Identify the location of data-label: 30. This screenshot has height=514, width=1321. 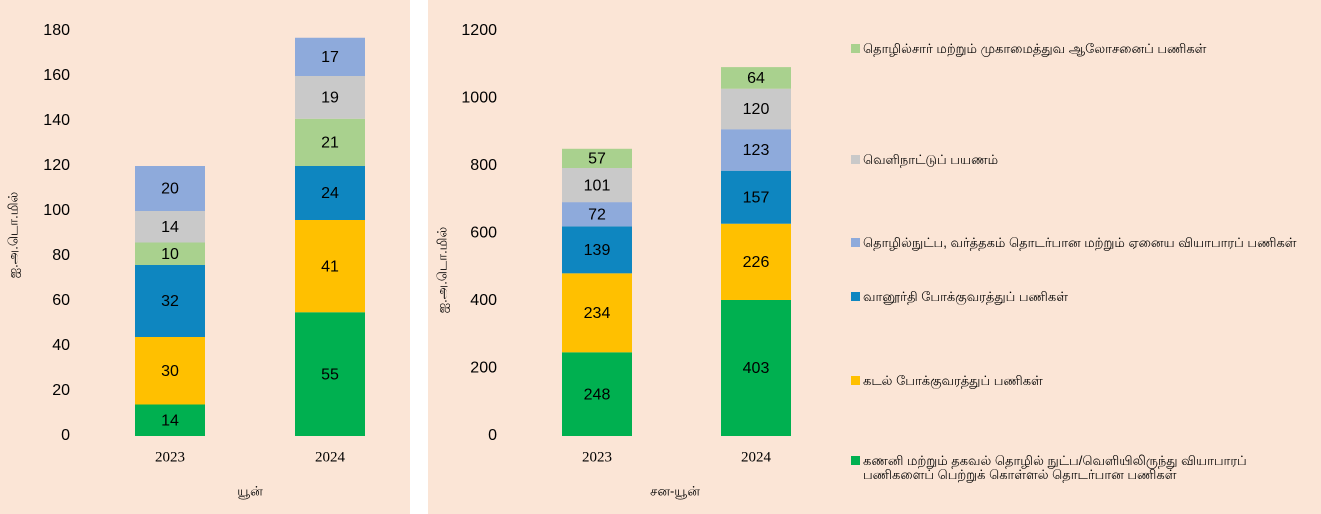
(170, 371).